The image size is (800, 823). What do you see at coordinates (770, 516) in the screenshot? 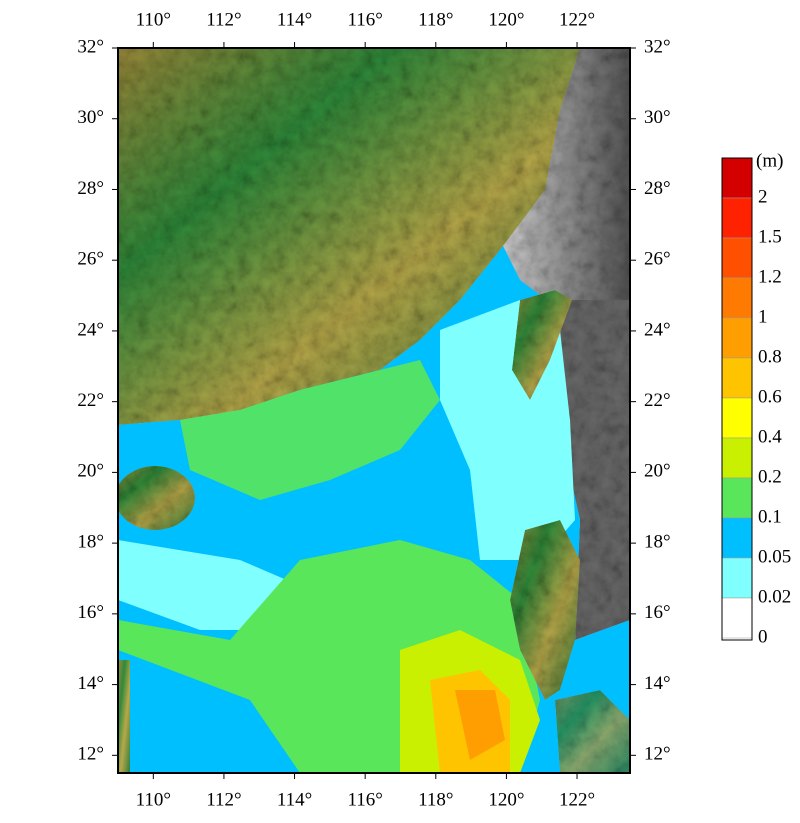
I see `colorbar-label: 0.1` at bounding box center [770, 516].